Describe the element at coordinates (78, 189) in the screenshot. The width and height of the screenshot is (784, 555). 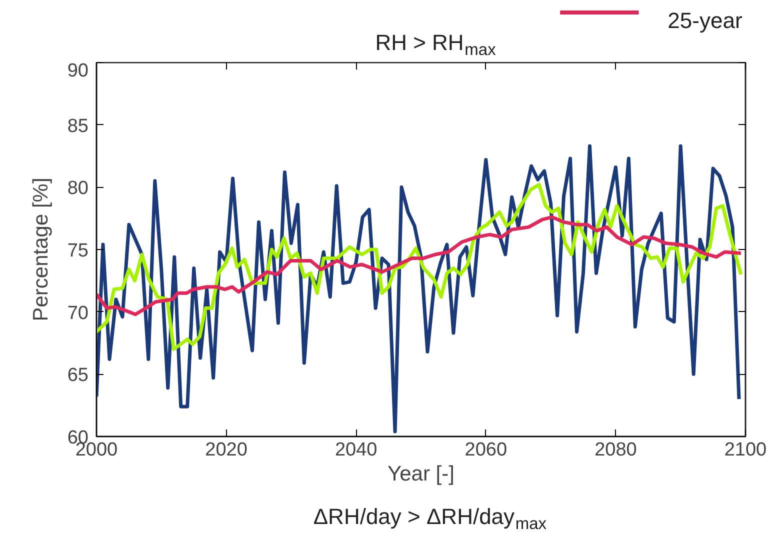
I see `y-tick-label: 80` at that location.